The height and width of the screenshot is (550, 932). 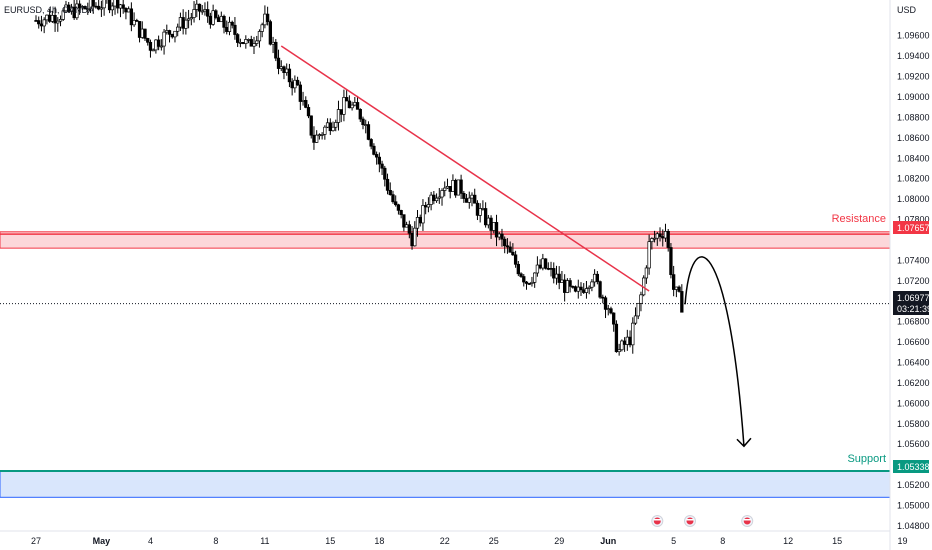 What do you see at coordinates (914, 309) in the screenshot?
I see `countdown-text: 03:21:39` at bounding box center [914, 309].